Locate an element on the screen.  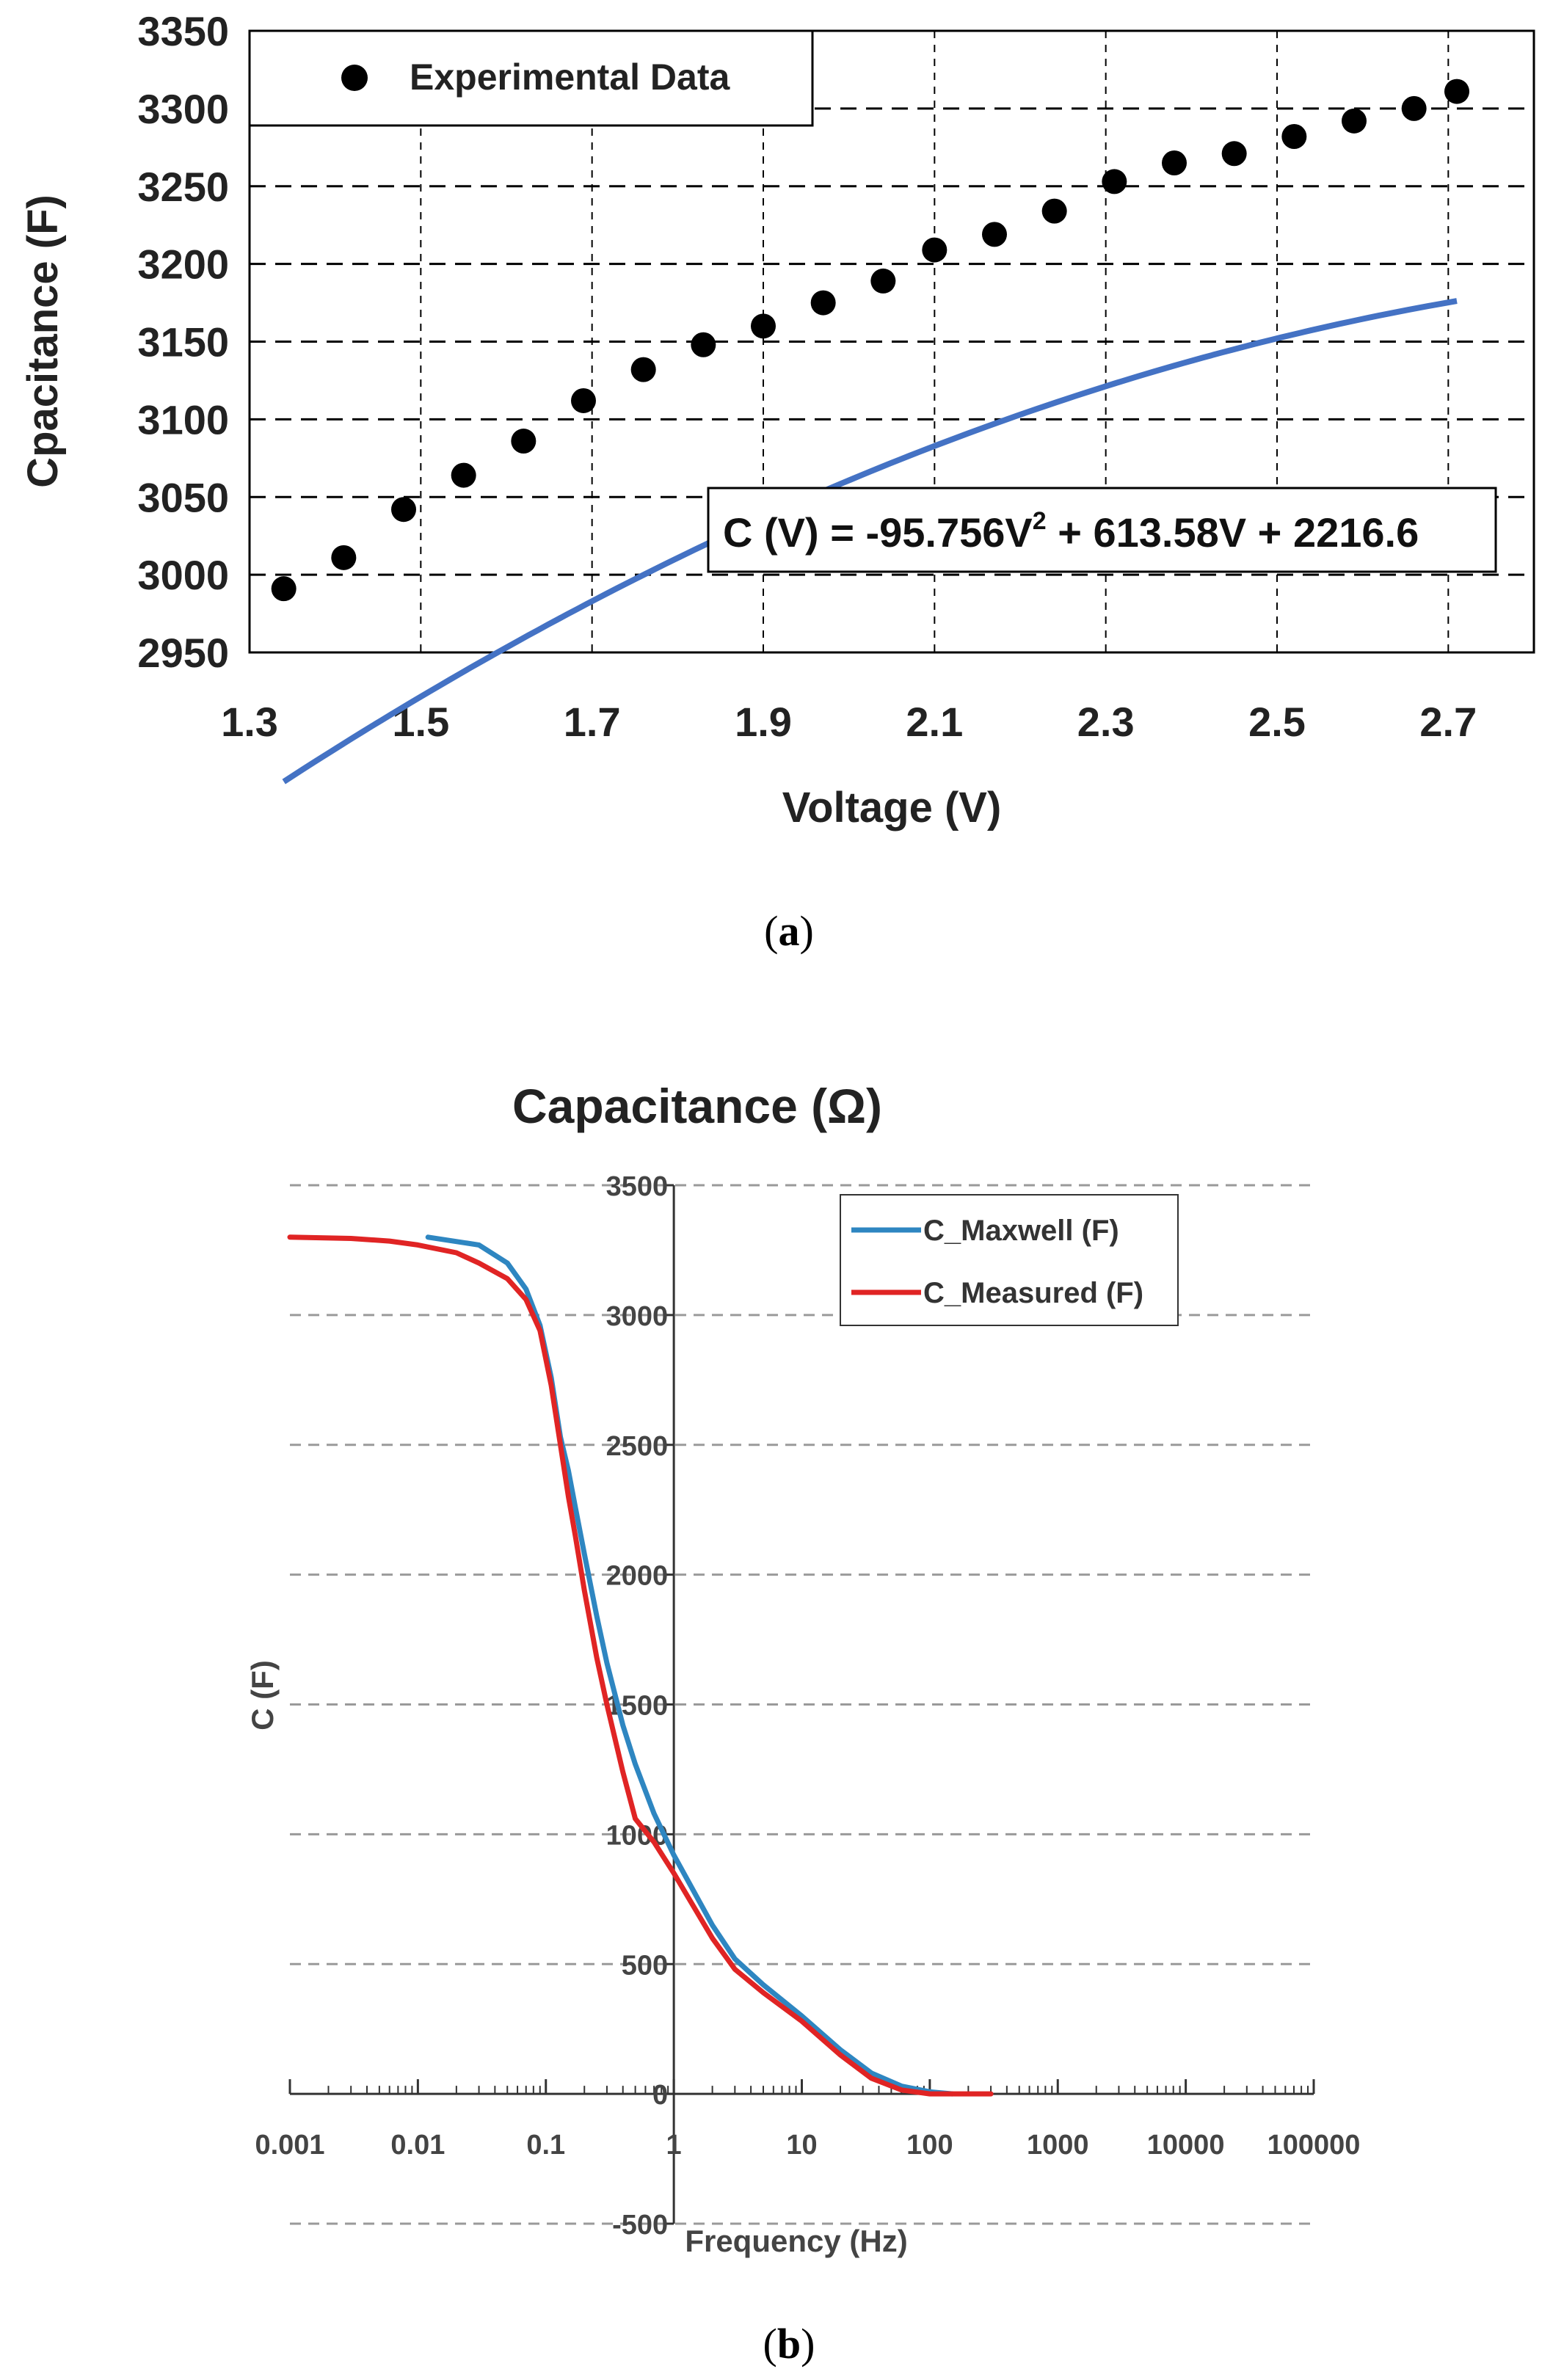
y-tick-label-a: 2950 is located at coordinates (183, 653).